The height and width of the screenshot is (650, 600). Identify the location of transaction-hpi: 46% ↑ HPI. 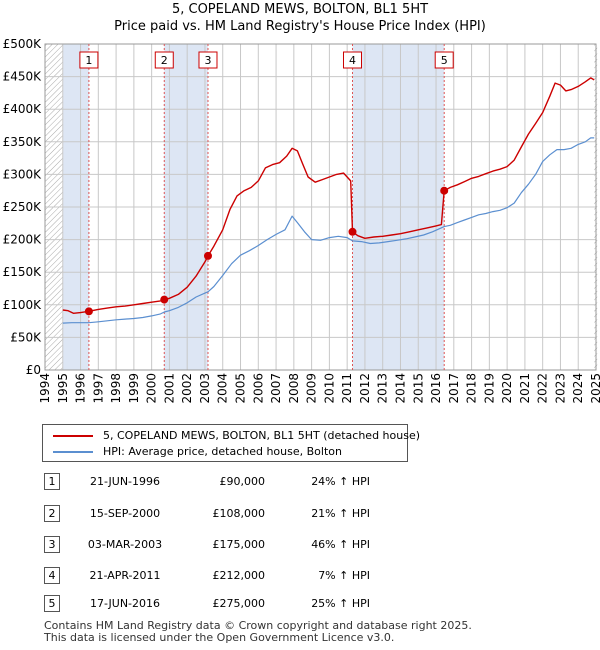
(340, 544).